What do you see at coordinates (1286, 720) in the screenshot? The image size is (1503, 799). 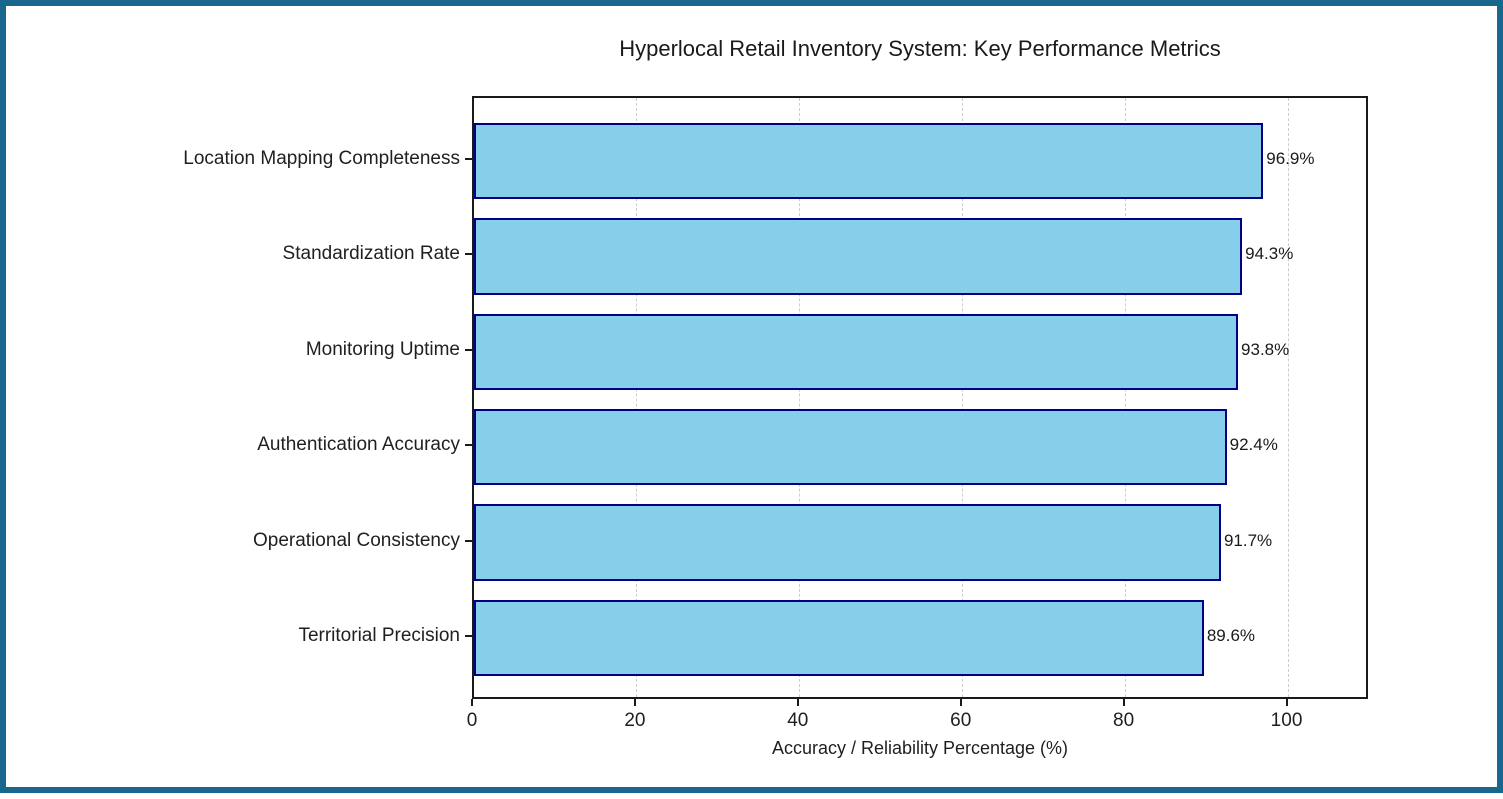 I see `x-axis-tick-label: 100` at bounding box center [1286, 720].